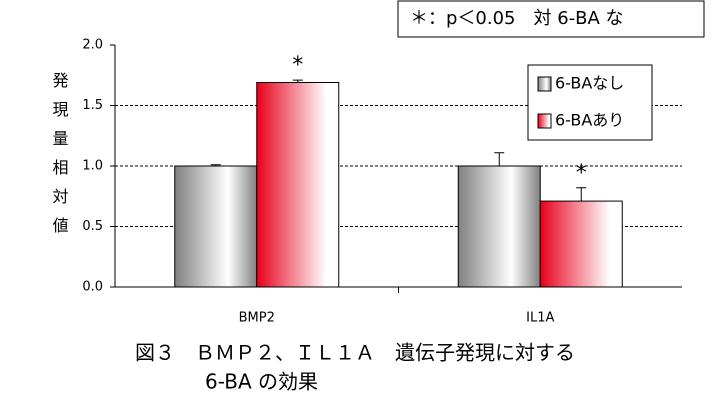  Describe the element at coordinates (589, 120) in the screenshot. I see `legend-label: 6-BAあり` at that location.